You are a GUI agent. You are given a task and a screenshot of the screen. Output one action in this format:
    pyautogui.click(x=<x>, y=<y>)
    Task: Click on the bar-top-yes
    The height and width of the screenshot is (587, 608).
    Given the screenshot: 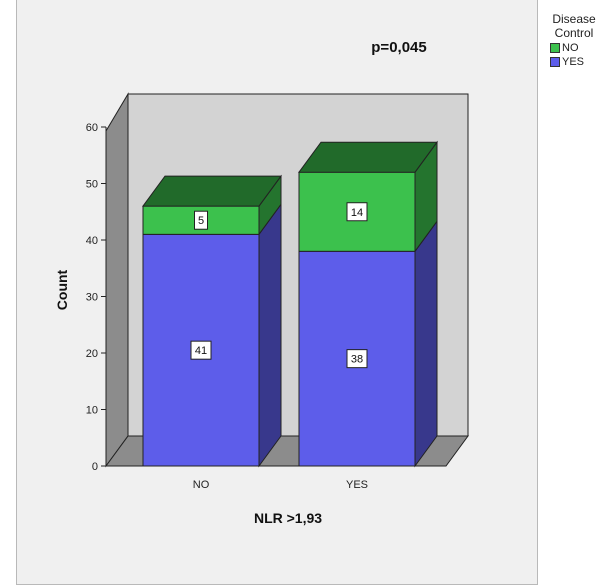 What is the action you would take?
    pyautogui.click(x=368, y=157)
    